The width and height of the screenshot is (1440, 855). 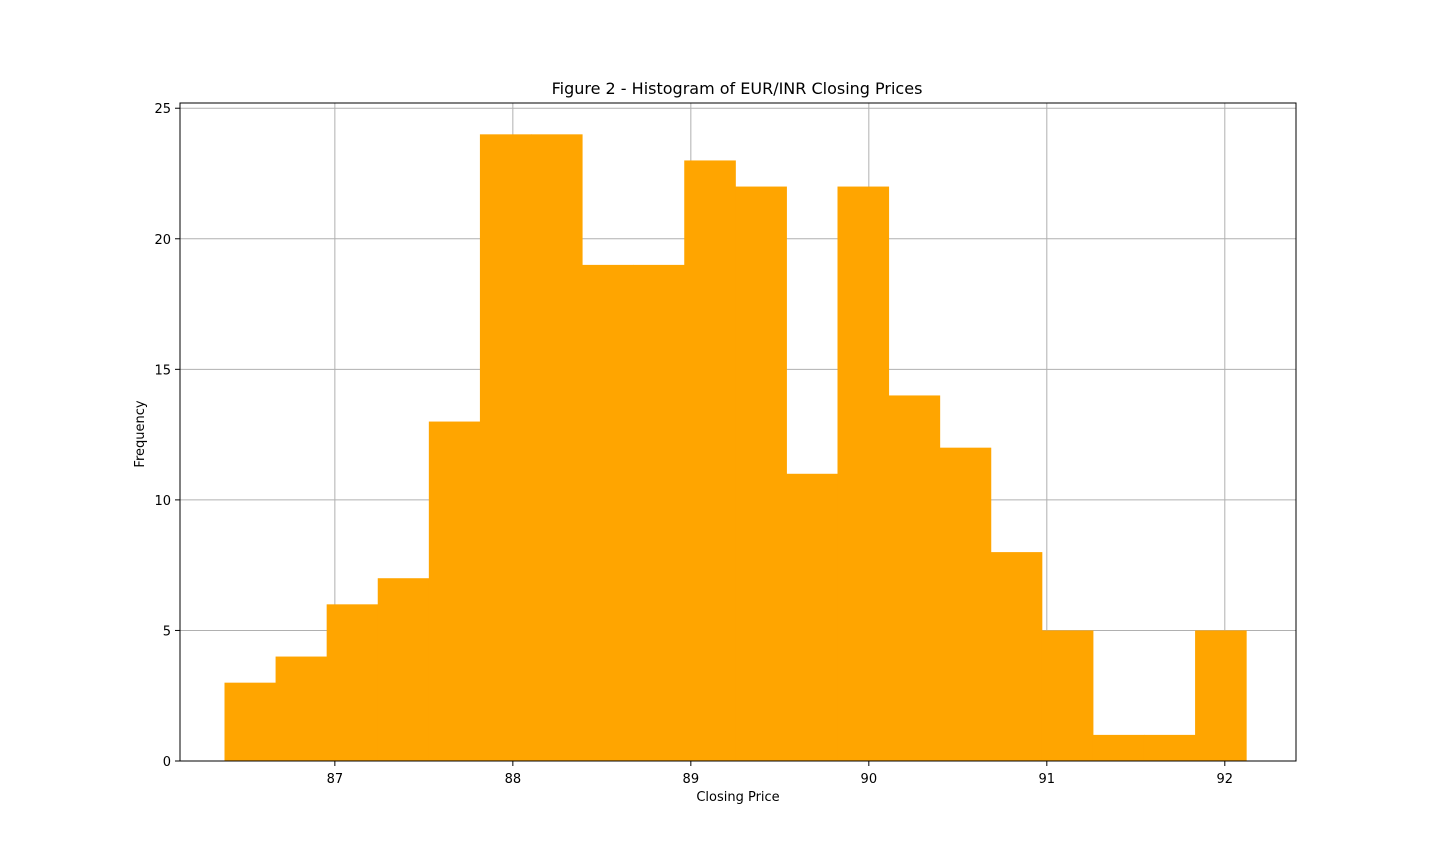 What do you see at coordinates (167, 631) in the screenshot?
I see `y-tick-label: 5` at bounding box center [167, 631].